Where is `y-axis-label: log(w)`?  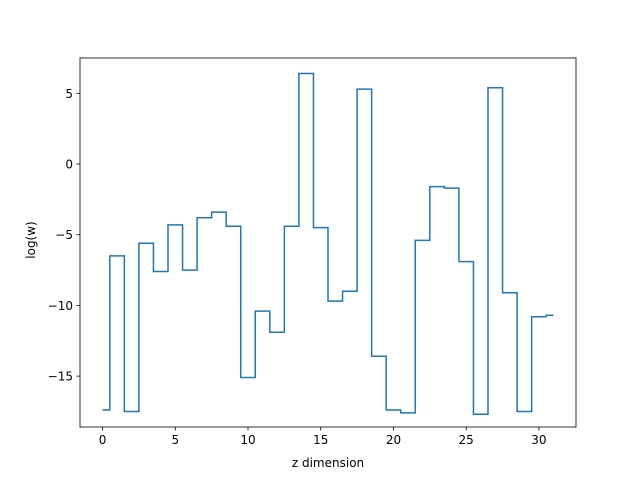 y-axis-label: log(w) is located at coordinates (31, 239).